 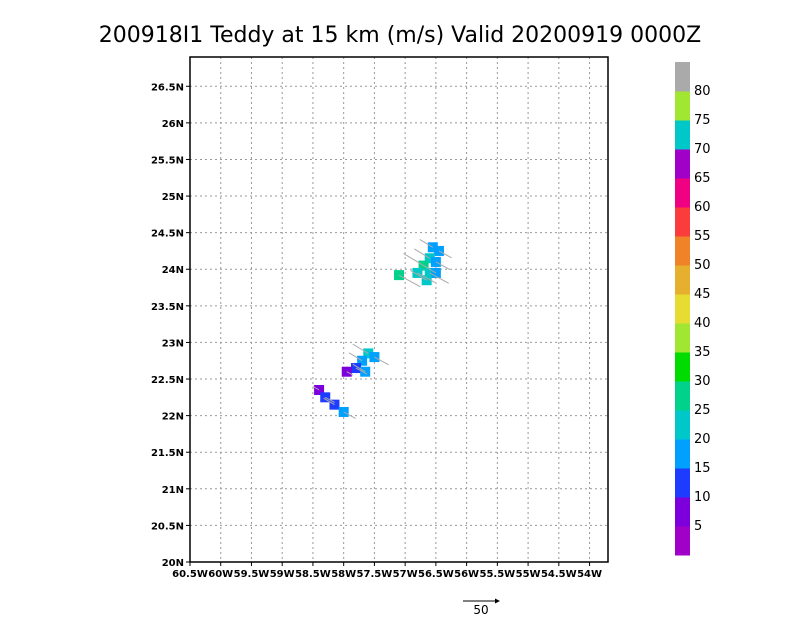 I want to click on y-tick-label: 20N, so click(x=173, y=563).